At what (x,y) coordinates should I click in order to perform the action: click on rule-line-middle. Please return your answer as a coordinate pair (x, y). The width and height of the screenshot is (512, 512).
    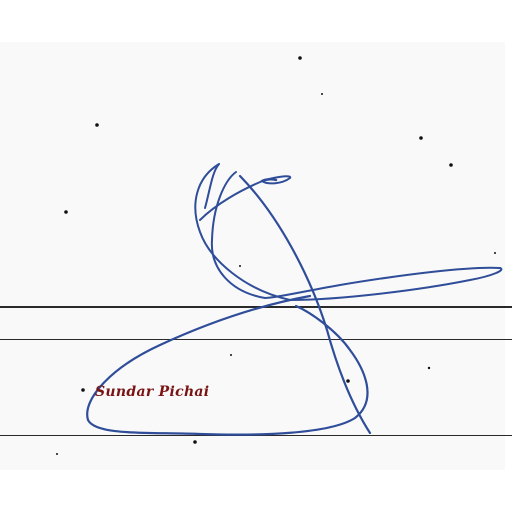
    Looking at the image, I should click on (256, 339).